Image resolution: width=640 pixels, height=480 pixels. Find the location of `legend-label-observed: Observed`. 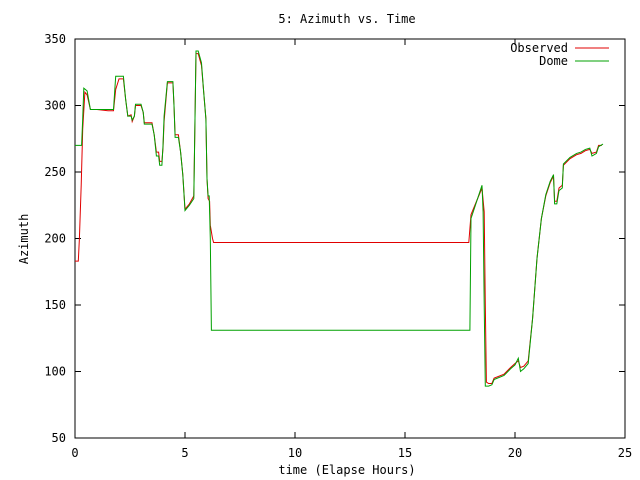

legend-label-observed: Observed is located at coordinates (539, 48).